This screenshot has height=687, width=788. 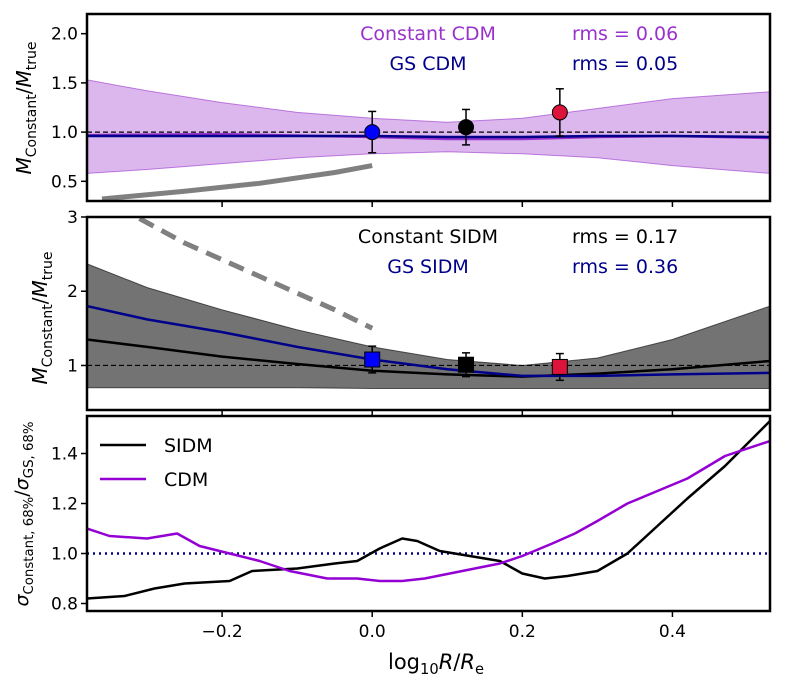 What do you see at coordinates (672, 632) in the screenshot?
I see `x-tick-label: 0.4` at bounding box center [672, 632].